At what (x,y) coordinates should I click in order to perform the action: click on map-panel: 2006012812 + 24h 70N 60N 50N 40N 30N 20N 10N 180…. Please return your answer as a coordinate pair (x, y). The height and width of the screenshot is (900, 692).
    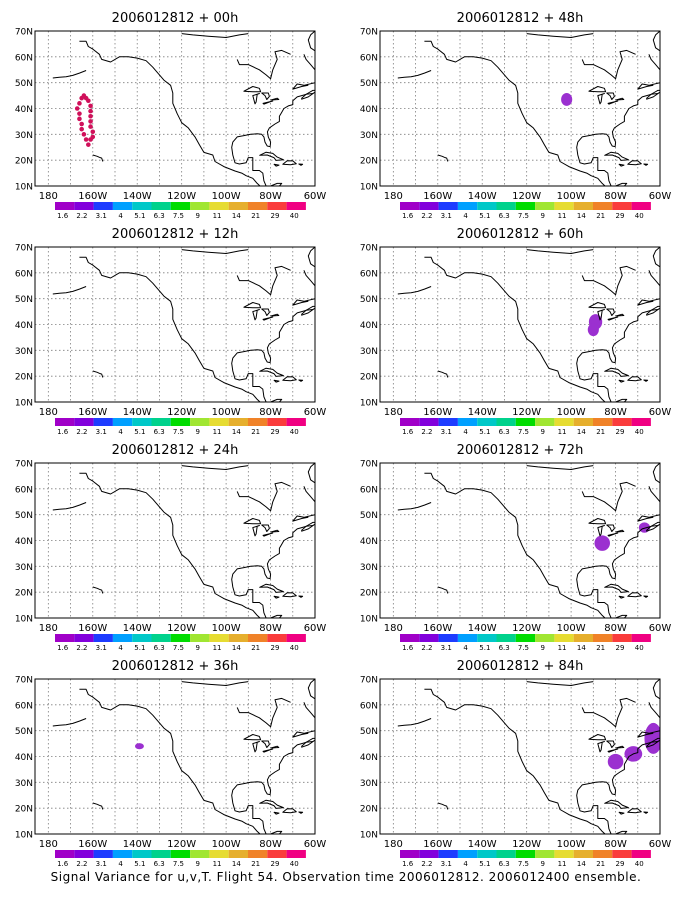
    Looking at the image, I should click on (171, 547).